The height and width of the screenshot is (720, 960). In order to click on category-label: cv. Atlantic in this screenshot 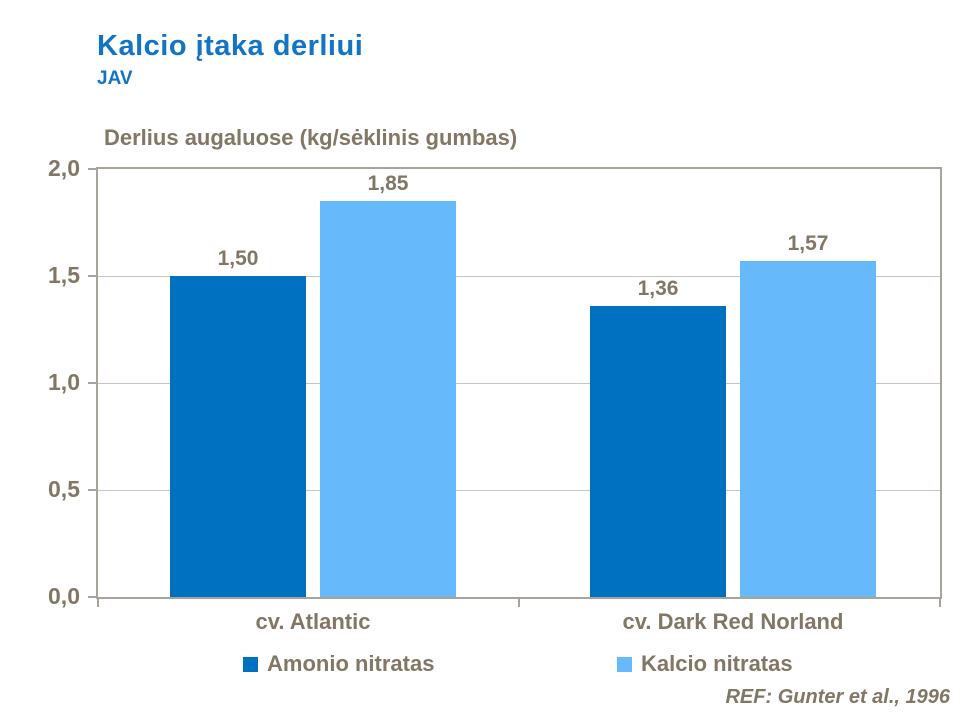, I will do `click(313, 621)`.